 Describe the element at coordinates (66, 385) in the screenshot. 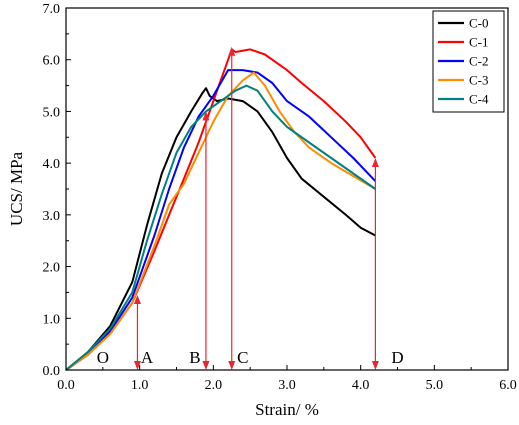

I see `x-tick-label: 0.0` at that location.